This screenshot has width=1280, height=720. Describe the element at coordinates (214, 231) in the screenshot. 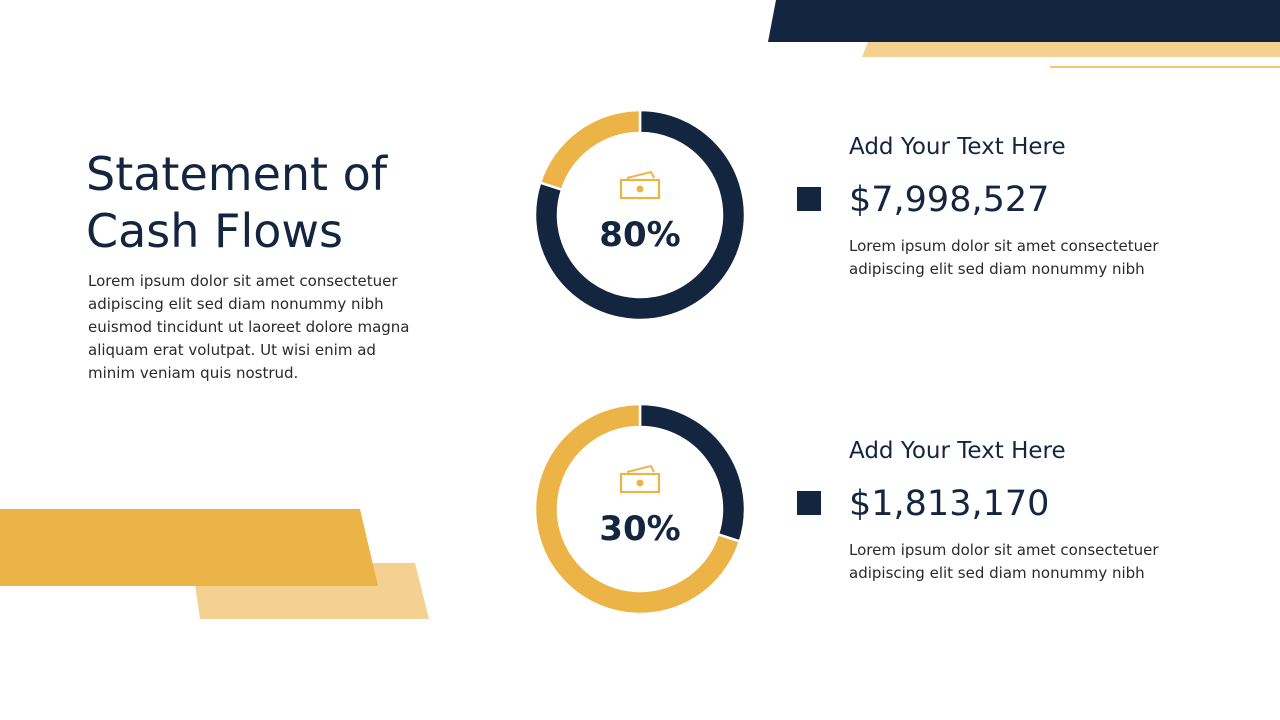

I see `title: Cash Flows` at that location.